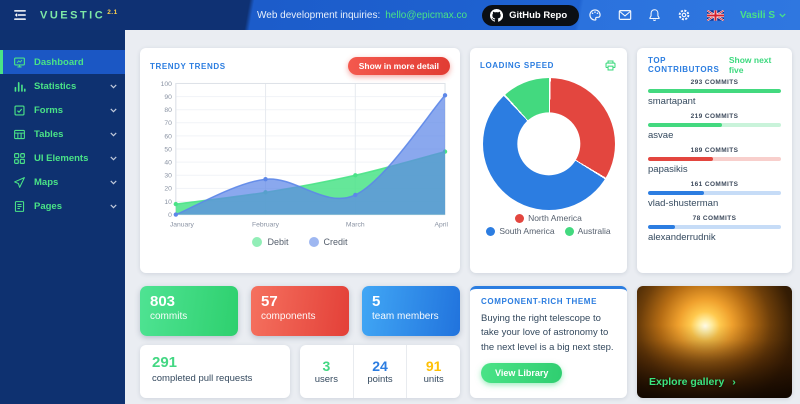  What do you see at coordinates (684, 65) in the screenshot?
I see `top-contributors-title: TOP CONTRIBUTORS` at bounding box center [684, 65].